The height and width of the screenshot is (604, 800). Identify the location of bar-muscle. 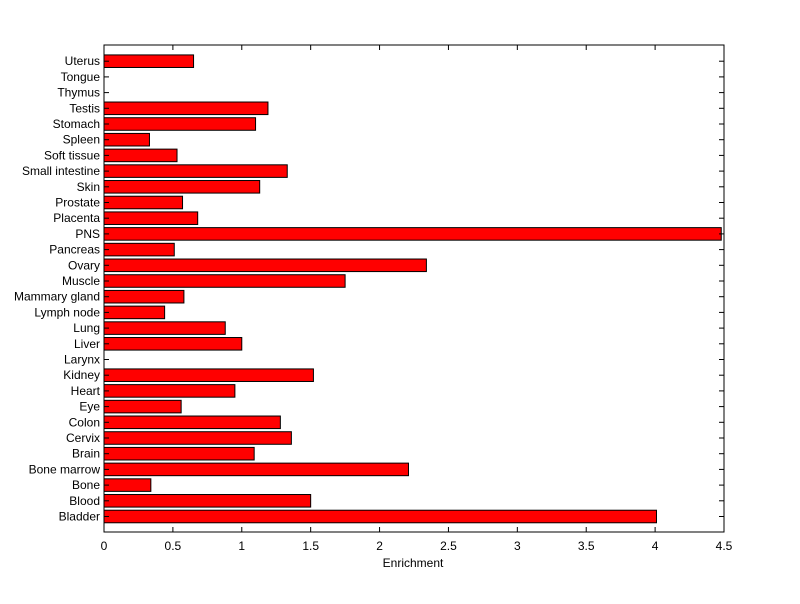
(224, 281).